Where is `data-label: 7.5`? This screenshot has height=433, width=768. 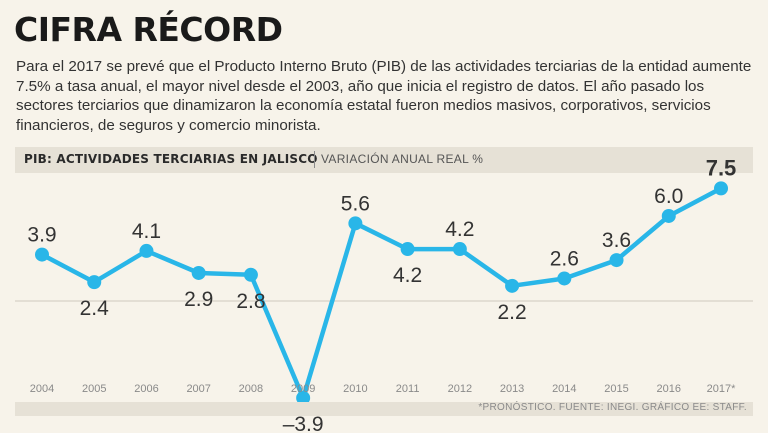
data-label: 7.5 is located at coordinates (721, 167).